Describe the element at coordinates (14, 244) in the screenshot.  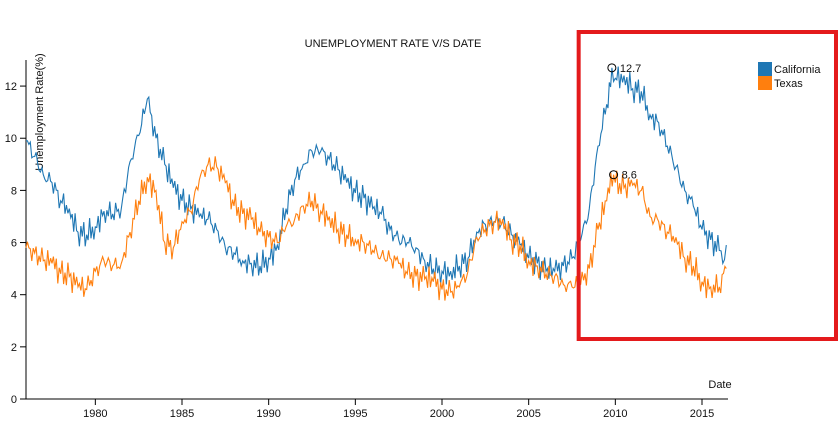
I see `y-tick-label: 6` at that location.